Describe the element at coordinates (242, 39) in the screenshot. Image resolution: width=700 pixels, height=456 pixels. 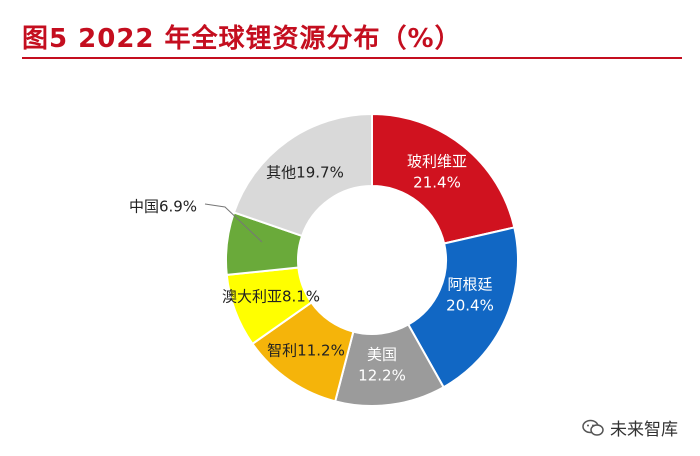
I see `page-title: 图5 2022 年全球锂资源分布（%）` at that location.